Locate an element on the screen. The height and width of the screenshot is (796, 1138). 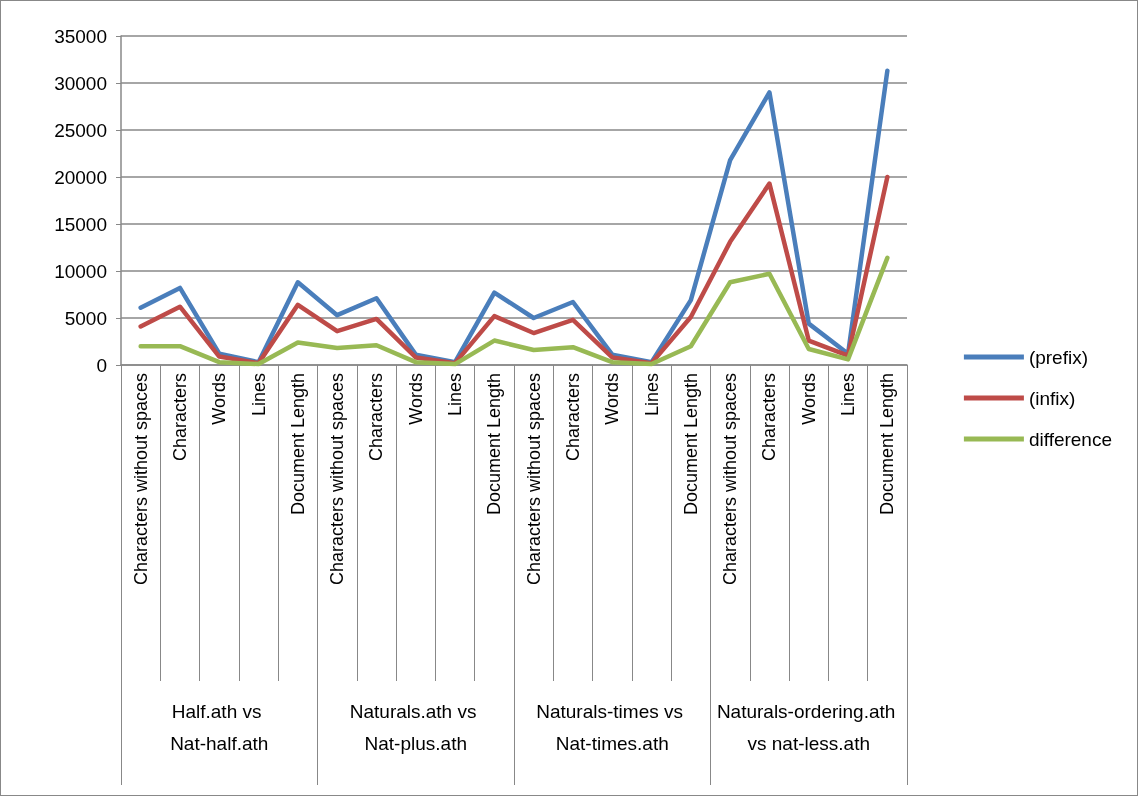
text: Naturals-times vs Nat-times.ath is located at coordinates (612, 727).